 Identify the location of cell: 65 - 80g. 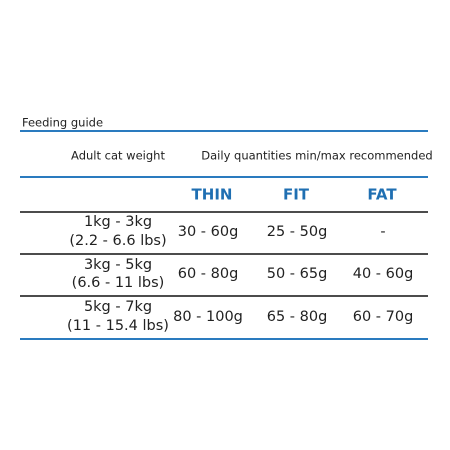
(297, 317).